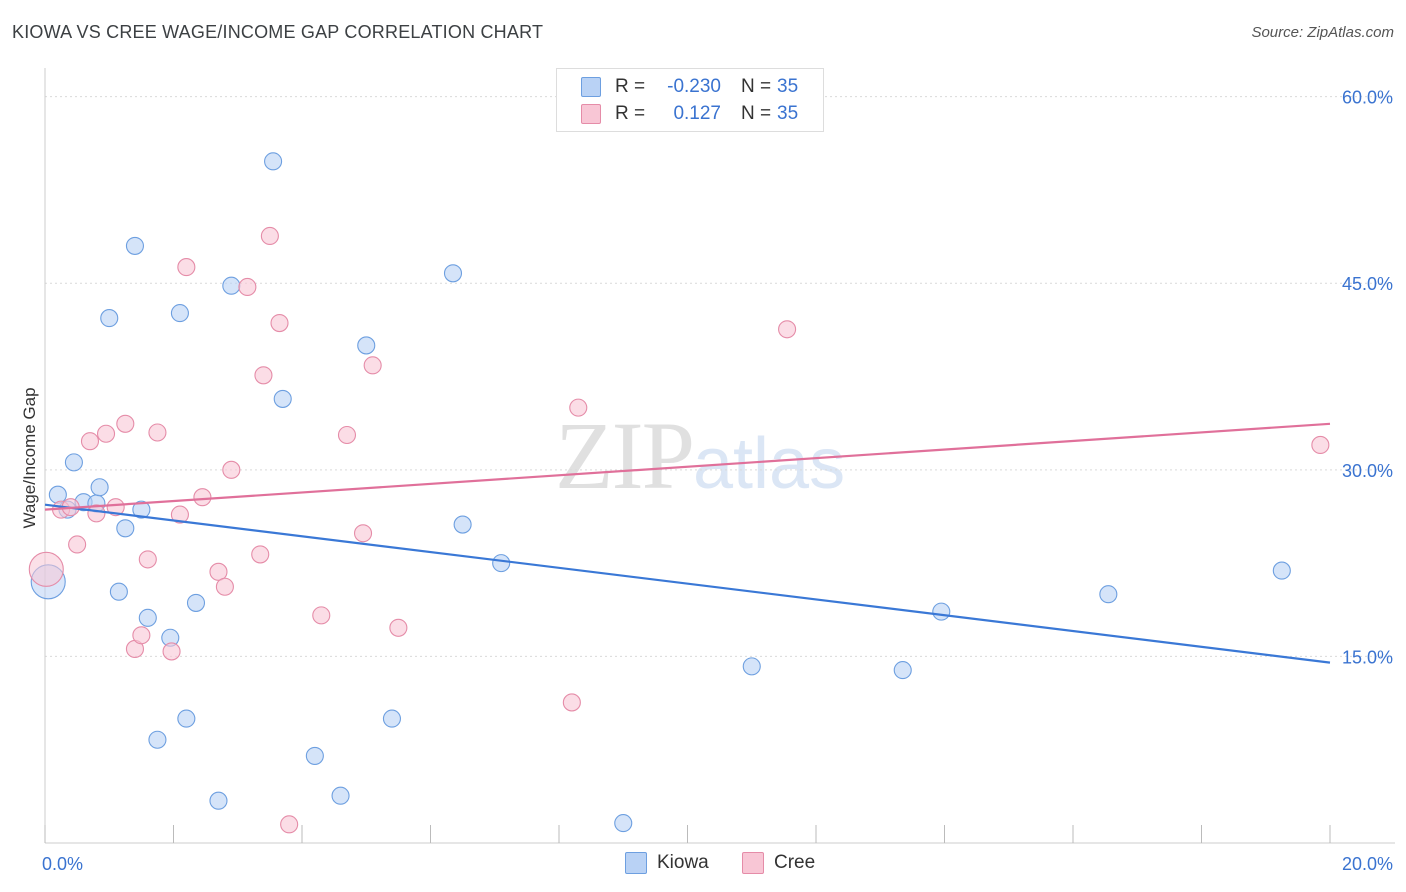 Image resolution: width=1406 pixels, height=892 pixels. I want to click on series-swatch-cree, so click(753, 863).